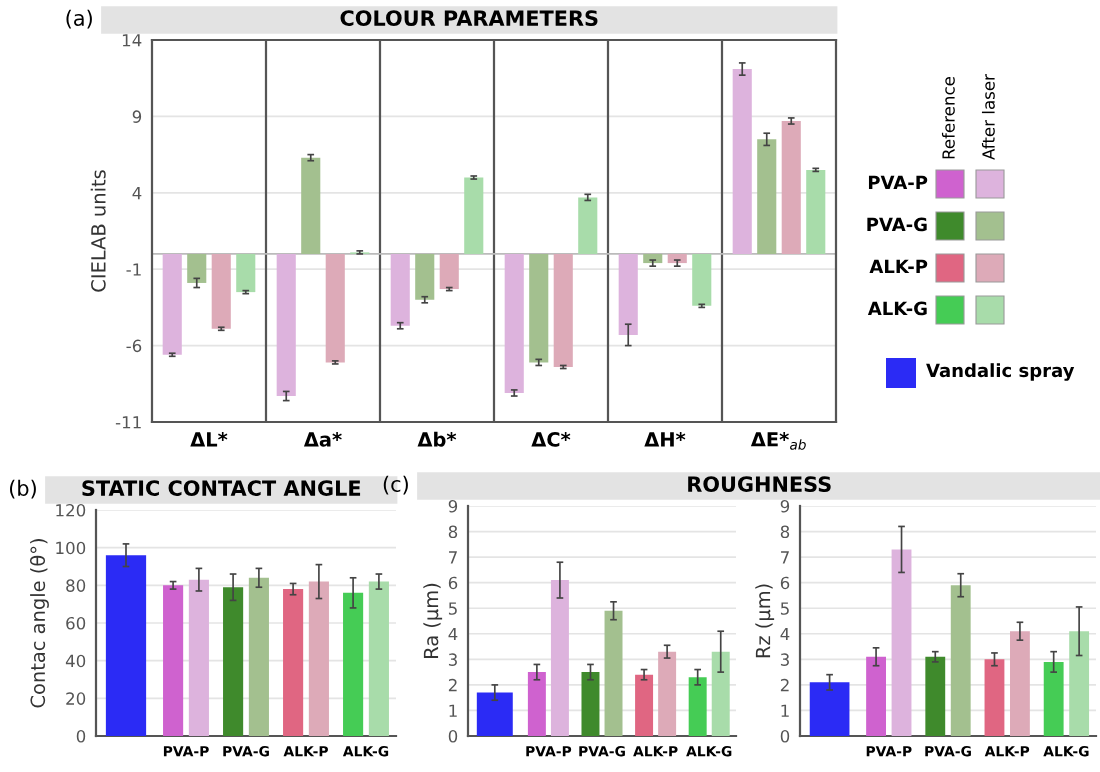 This screenshot has height=772, width=1100. What do you see at coordinates (133, 269) in the screenshot?
I see `y-tick-label: -1` at bounding box center [133, 269].